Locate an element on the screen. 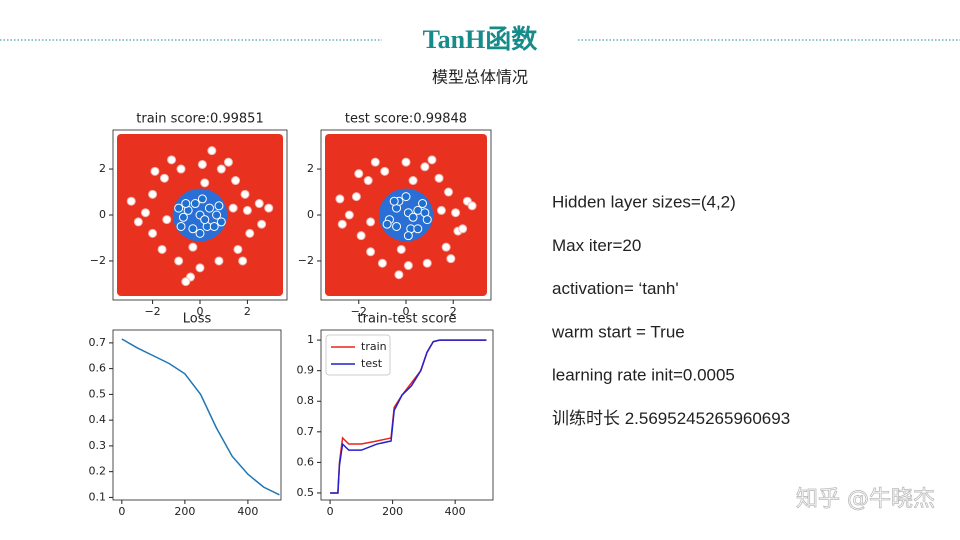 This screenshot has width=960, height=540. y-tick-label: 0.7 is located at coordinates (306, 431).